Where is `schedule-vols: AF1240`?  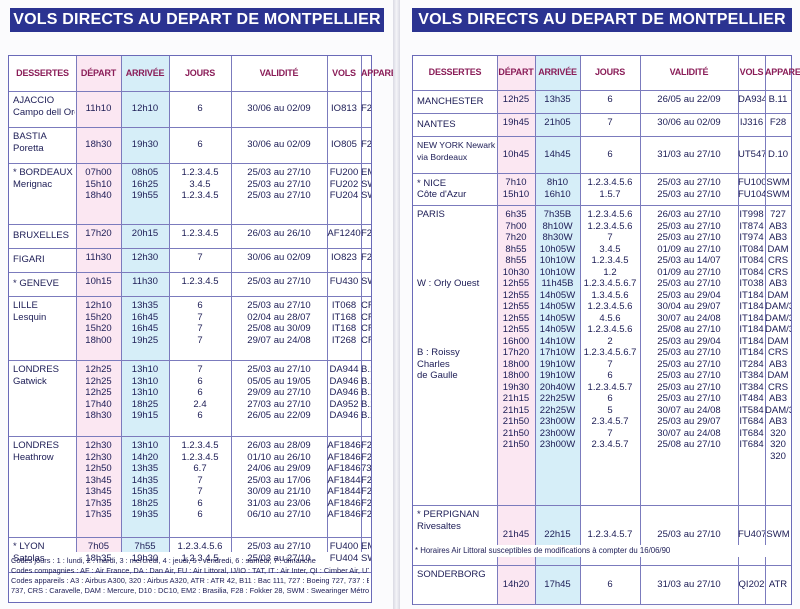 schedule-vols: AF1240 is located at coordinates (344, 233).